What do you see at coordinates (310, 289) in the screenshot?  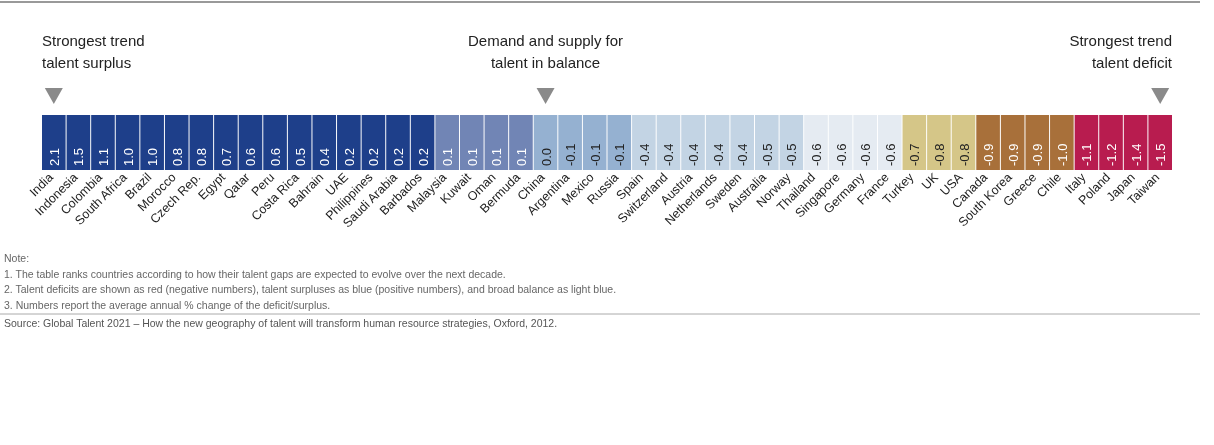 I see `text: 2. Talent deficits are shown as red (negative numbers), talent surpluses as blue (positive numbers), and broad balance as light blue.` at bounding box center [310, 289].